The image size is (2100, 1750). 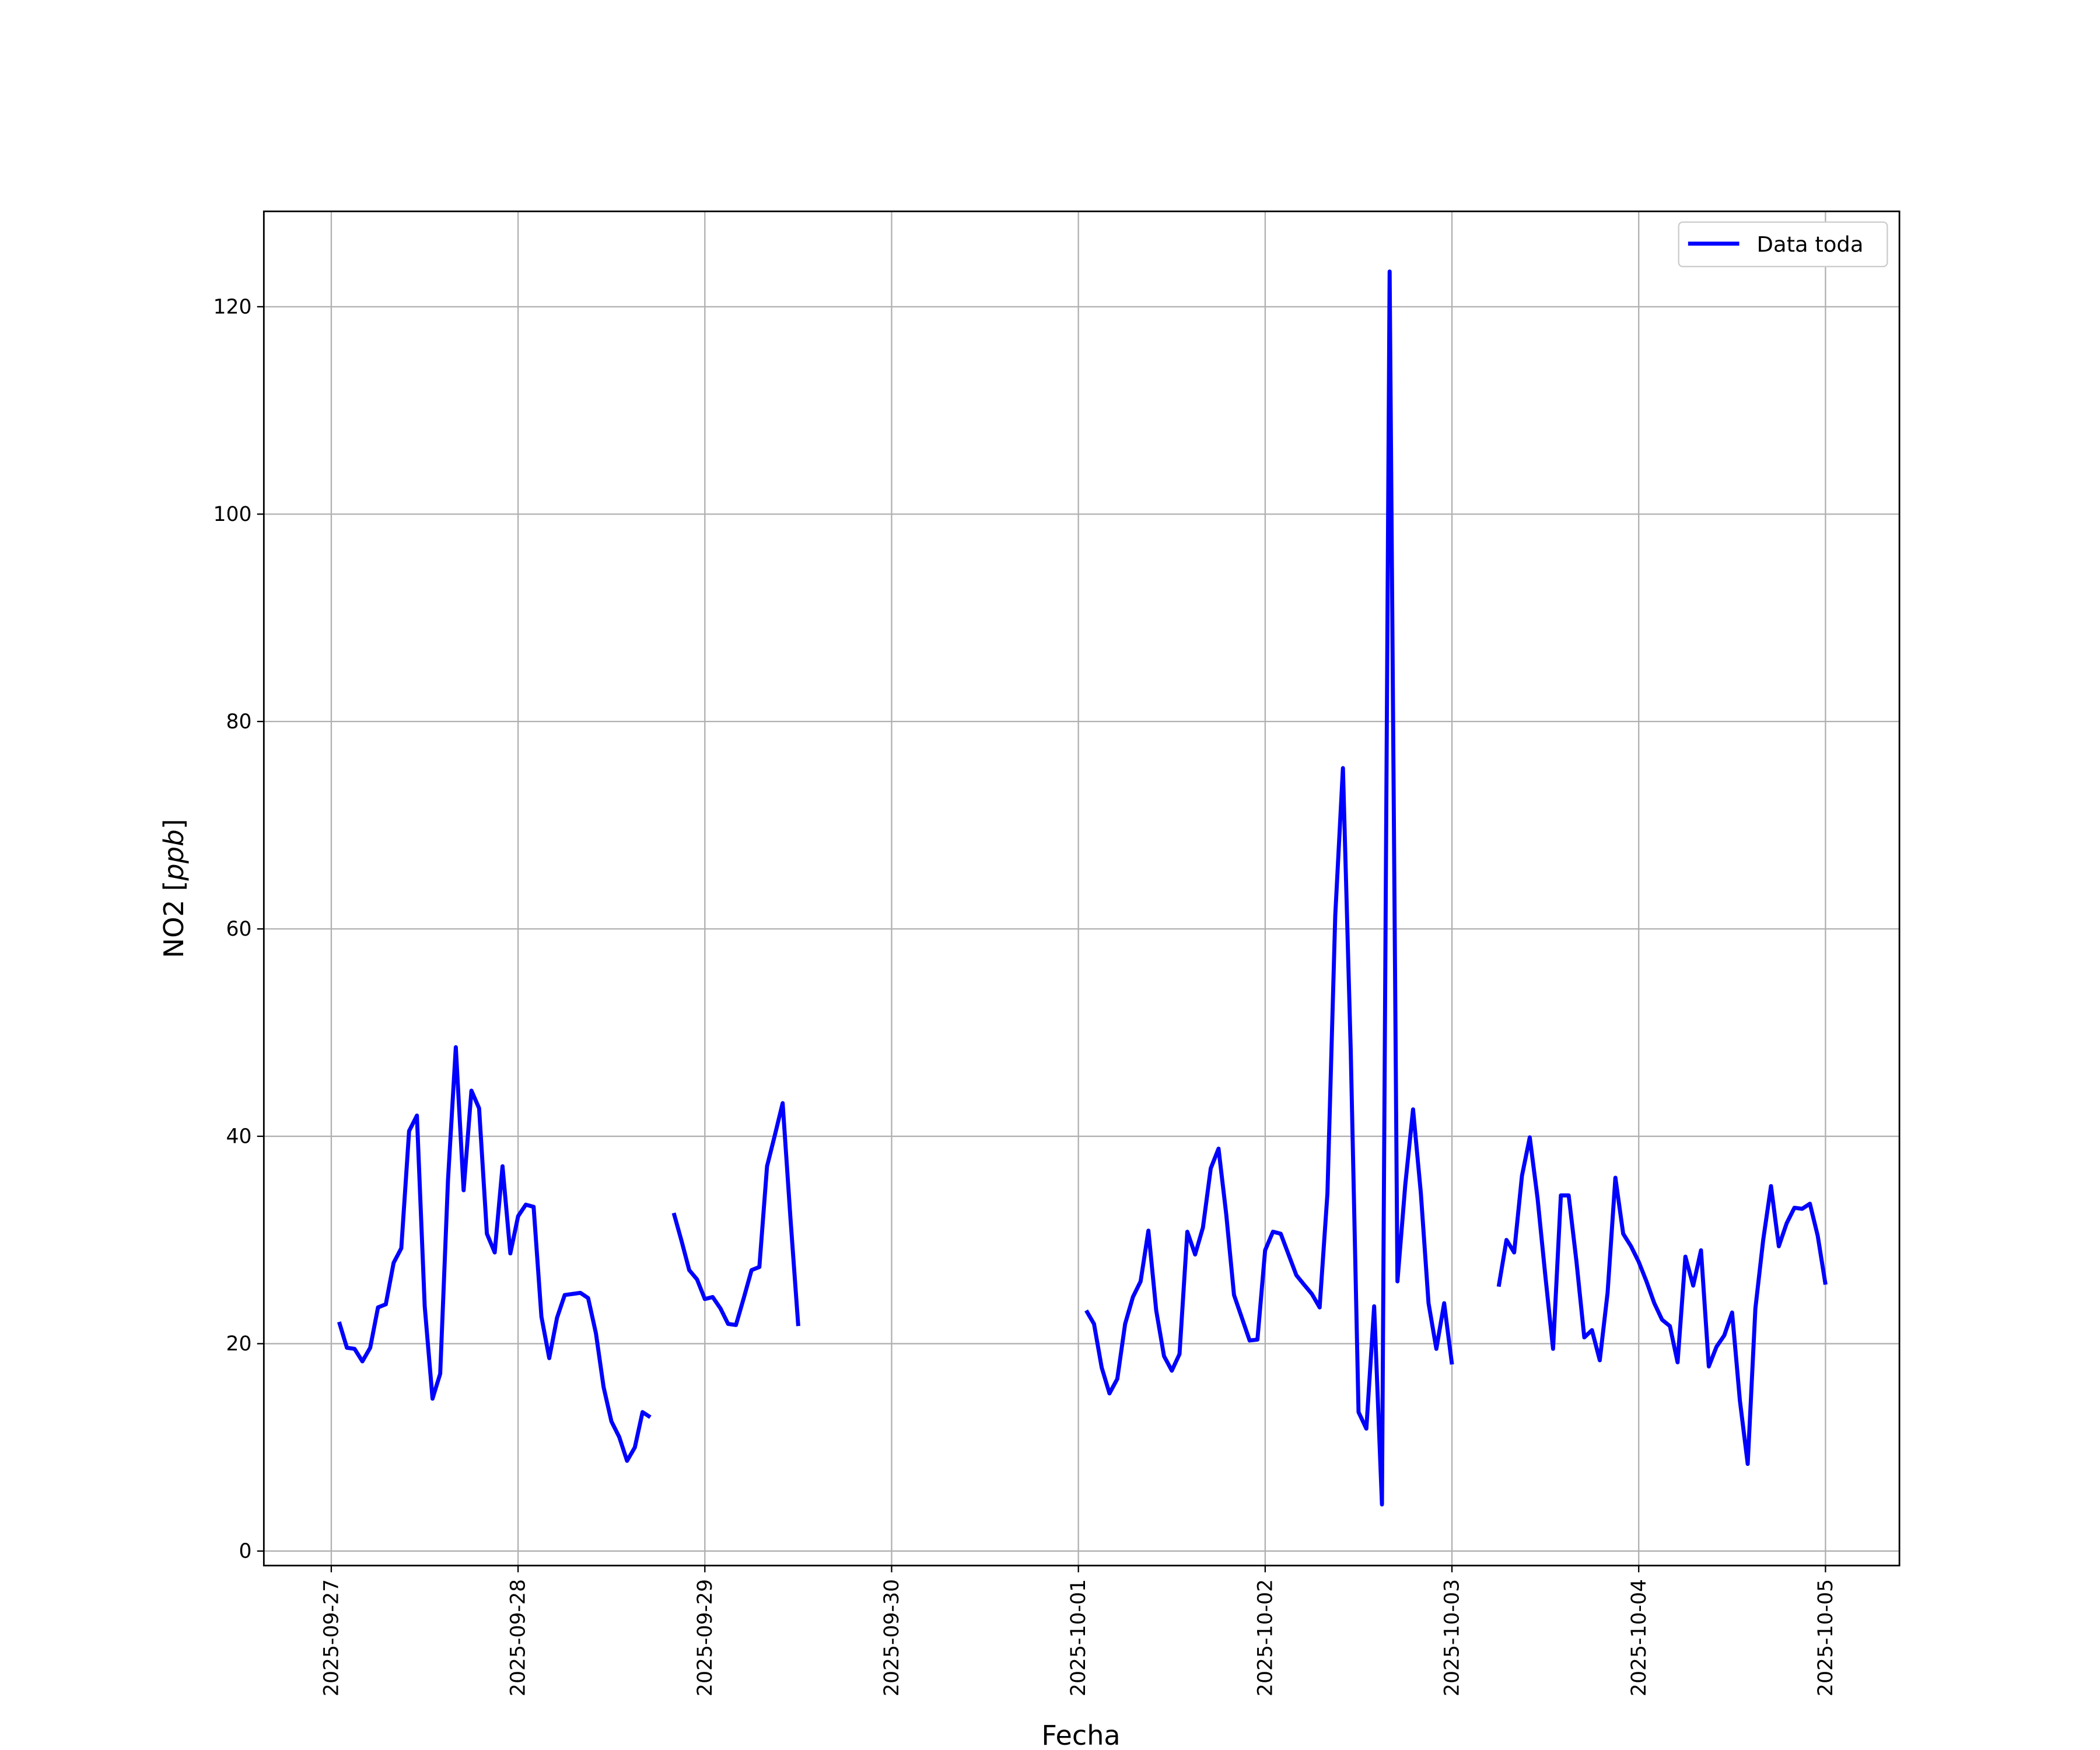 I want to click on y-tick-label: 20, so click(x=238, y=1344).